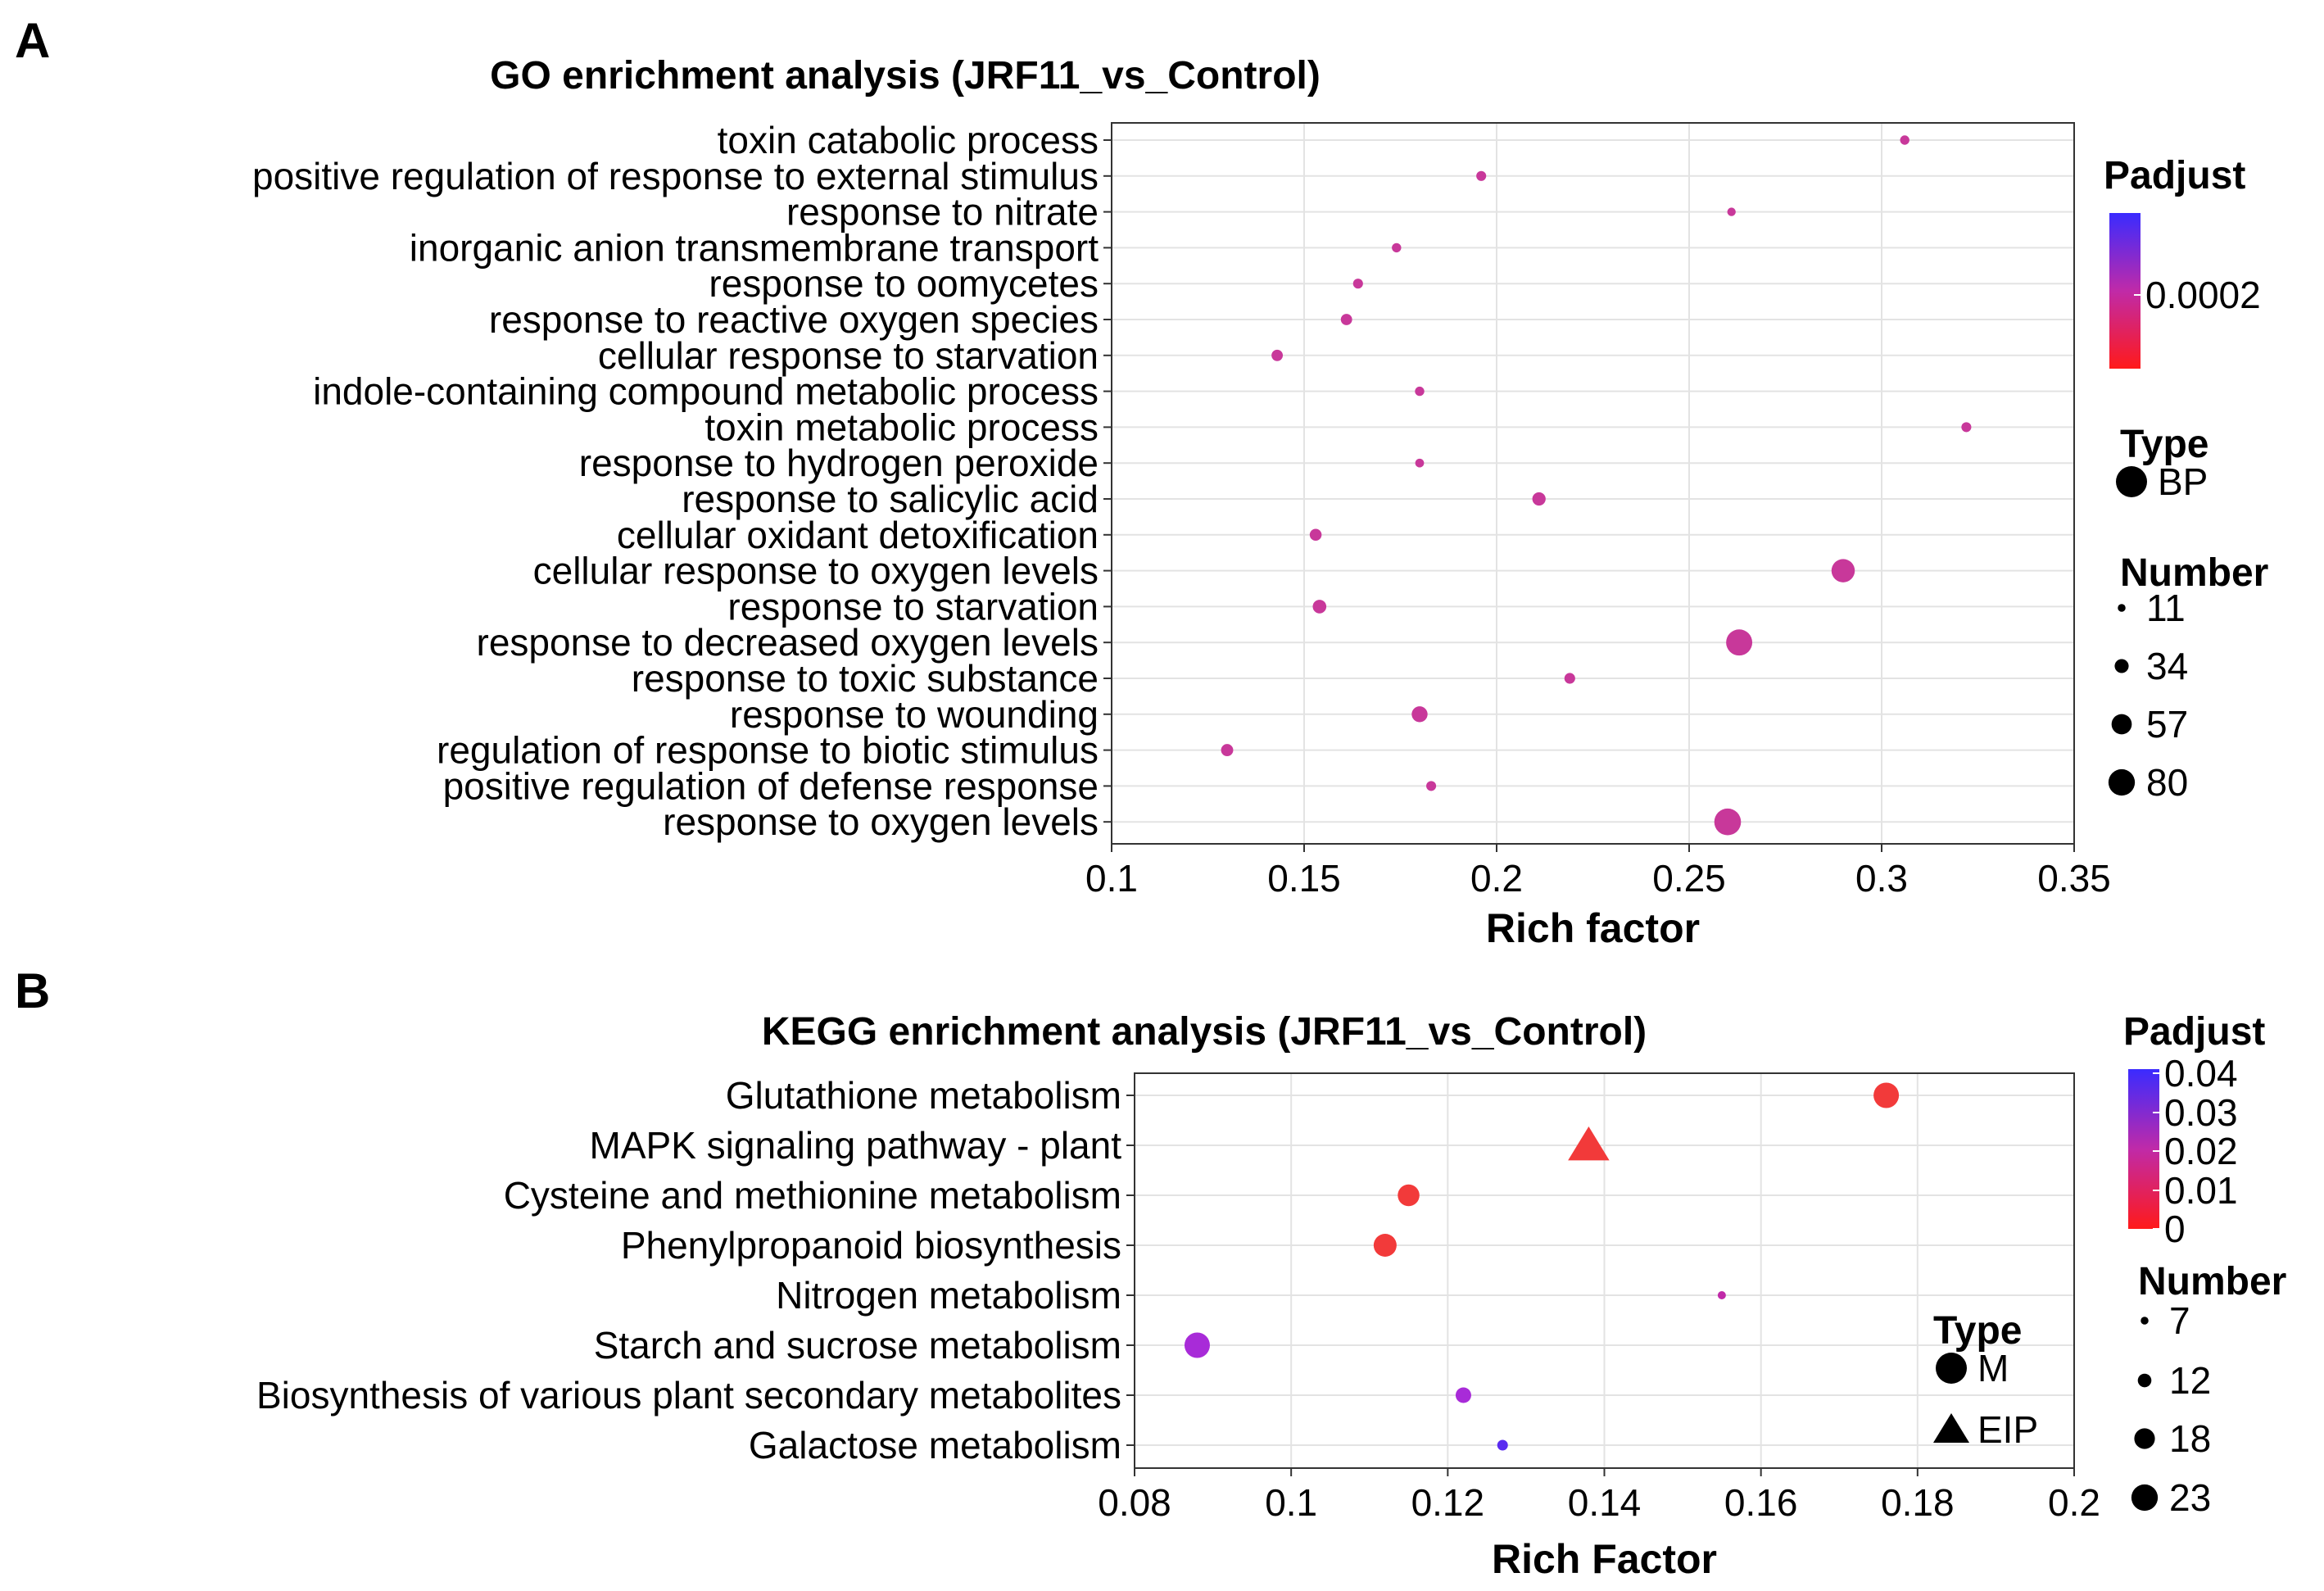  I want to click on shape-legend-triangle, so click(1951, 1428).